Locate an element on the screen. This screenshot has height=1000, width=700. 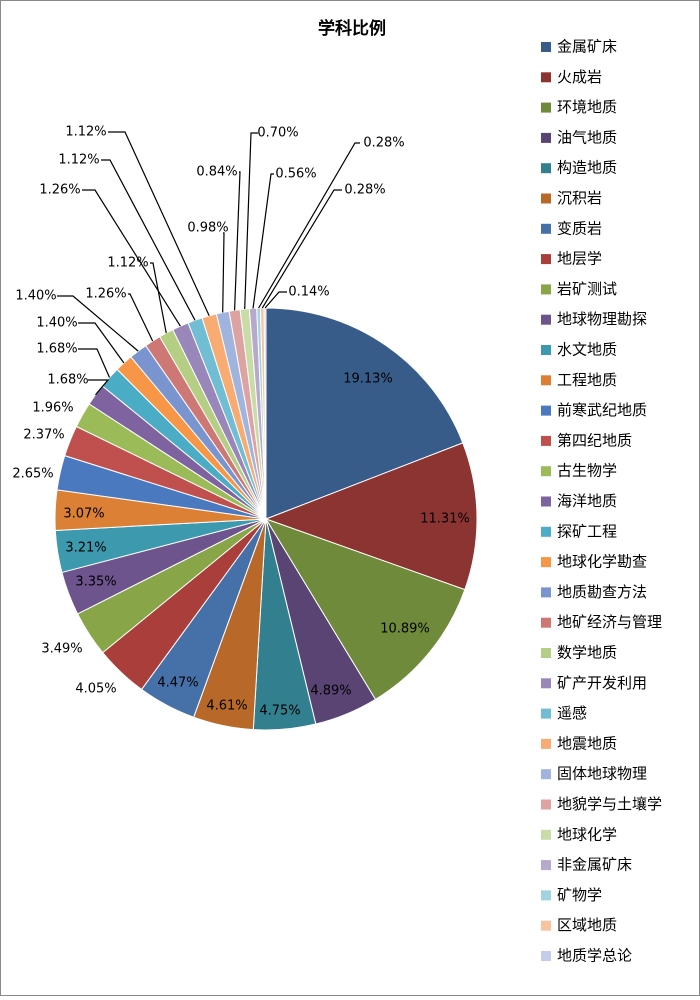
legend-label: 地矿经济与管理 is located at coordinates (609, 622).